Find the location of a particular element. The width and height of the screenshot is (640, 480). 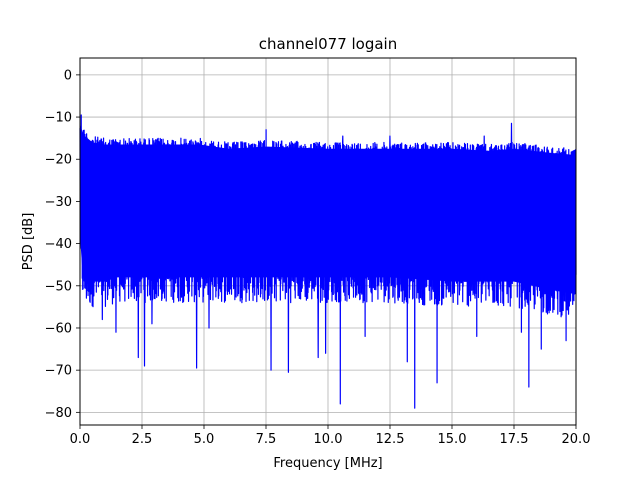

x-tick-label: 5.0 is located at coordinates (204, 439).